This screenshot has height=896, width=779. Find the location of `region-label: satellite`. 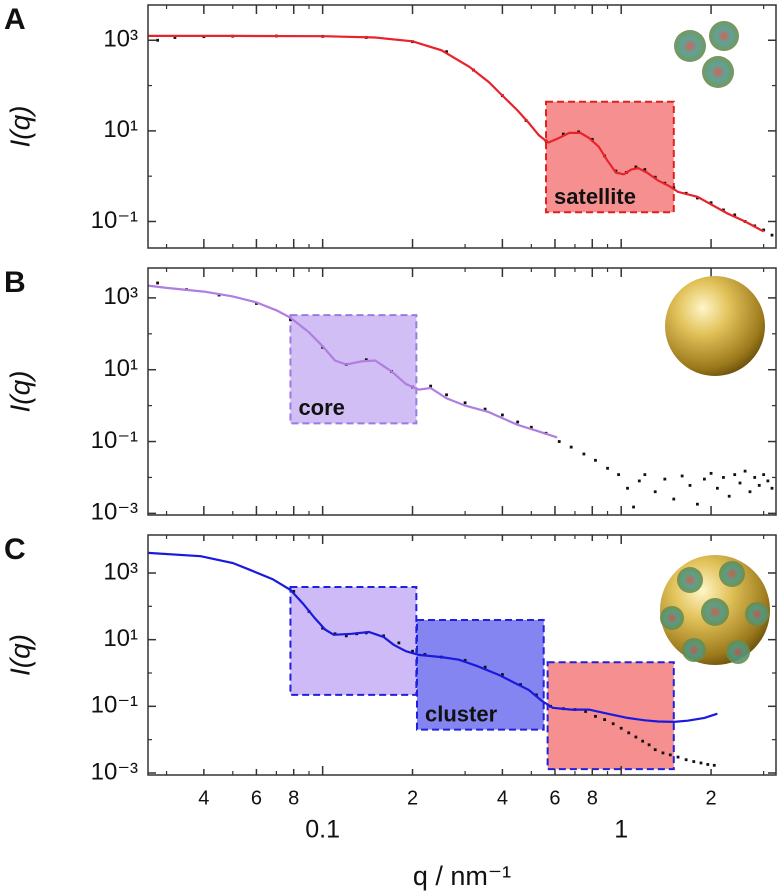

region-label: satellite is located at coordinates (595, 196).